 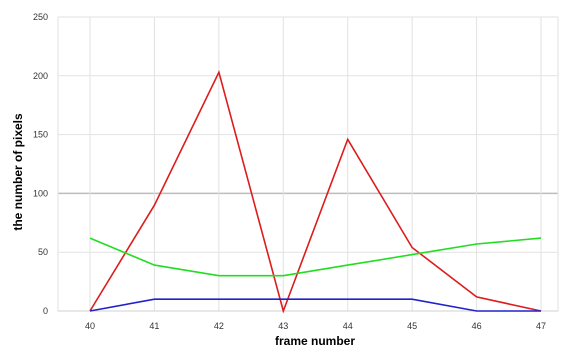 What do you see at coordinates (219, 326) in the screenshot?
I see `x-tick-label: 42` at bounding box center [219, 326].